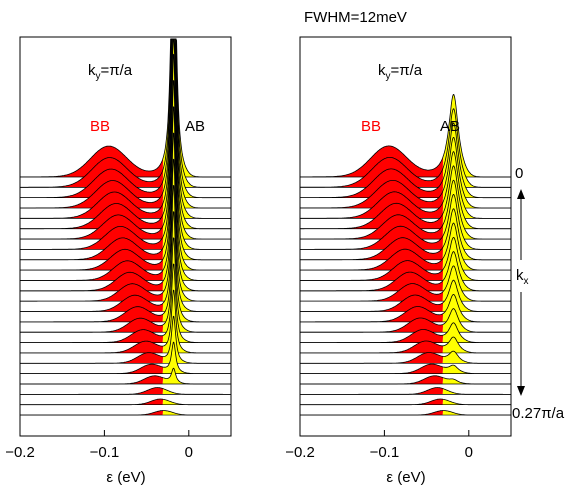 Image resolution: width=581 pixels, height=496 pixels. I want to click on kx-arrow-down-head, so click(521, 391).